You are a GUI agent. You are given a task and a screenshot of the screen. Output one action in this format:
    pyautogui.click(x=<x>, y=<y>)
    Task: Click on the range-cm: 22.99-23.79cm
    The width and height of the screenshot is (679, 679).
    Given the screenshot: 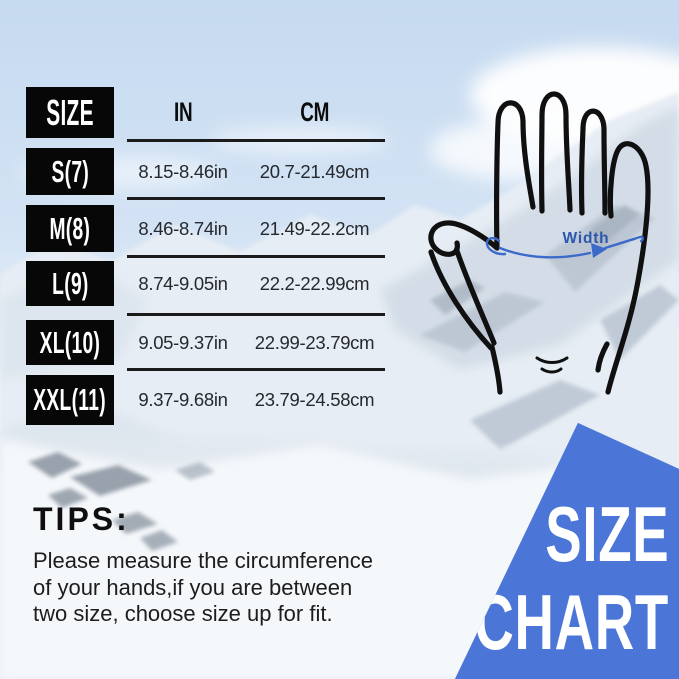 What is the action you would take?
    pyautogui.click(x=314, y=342)
    